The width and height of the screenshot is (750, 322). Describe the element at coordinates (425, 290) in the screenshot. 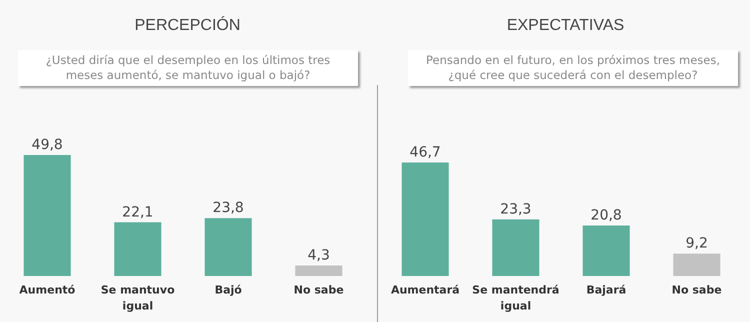

I see `x-tick-label: Aumentará` at that location.